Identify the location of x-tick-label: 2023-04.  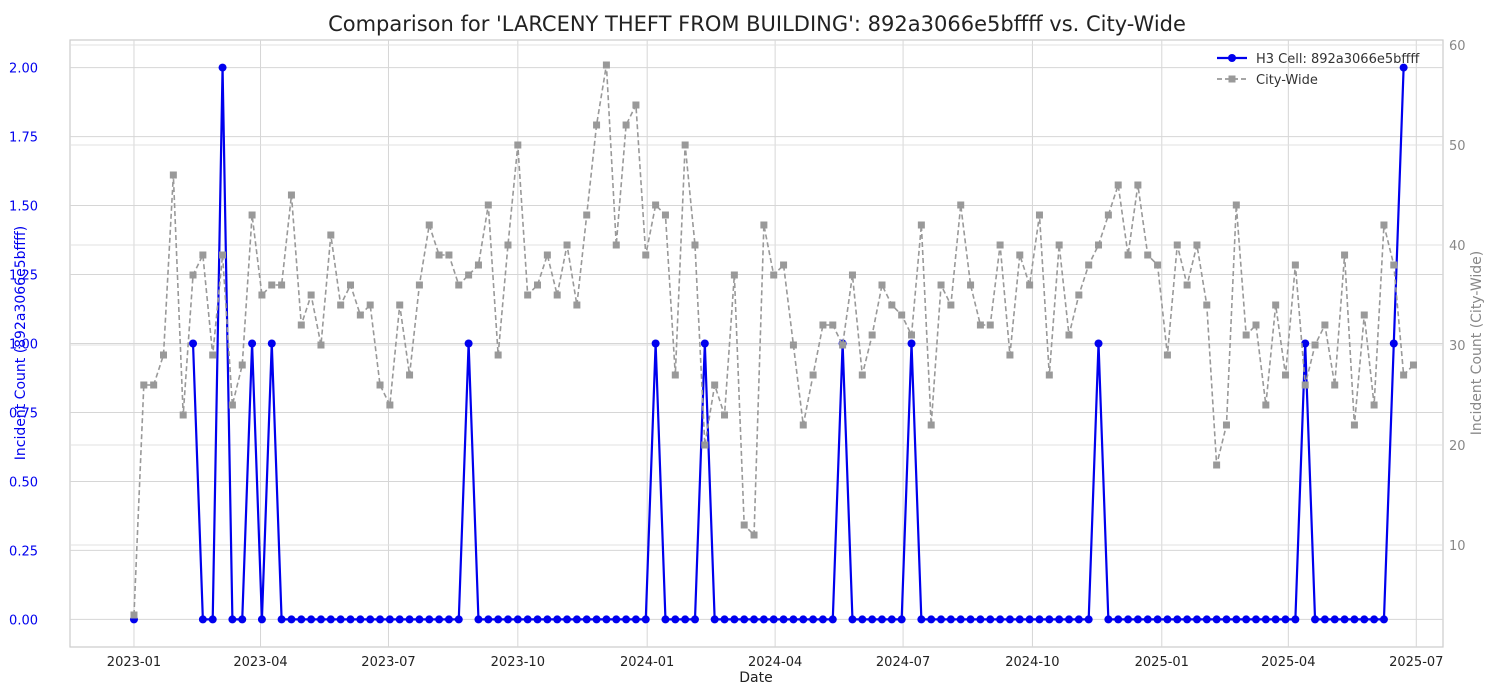
(260, 662).